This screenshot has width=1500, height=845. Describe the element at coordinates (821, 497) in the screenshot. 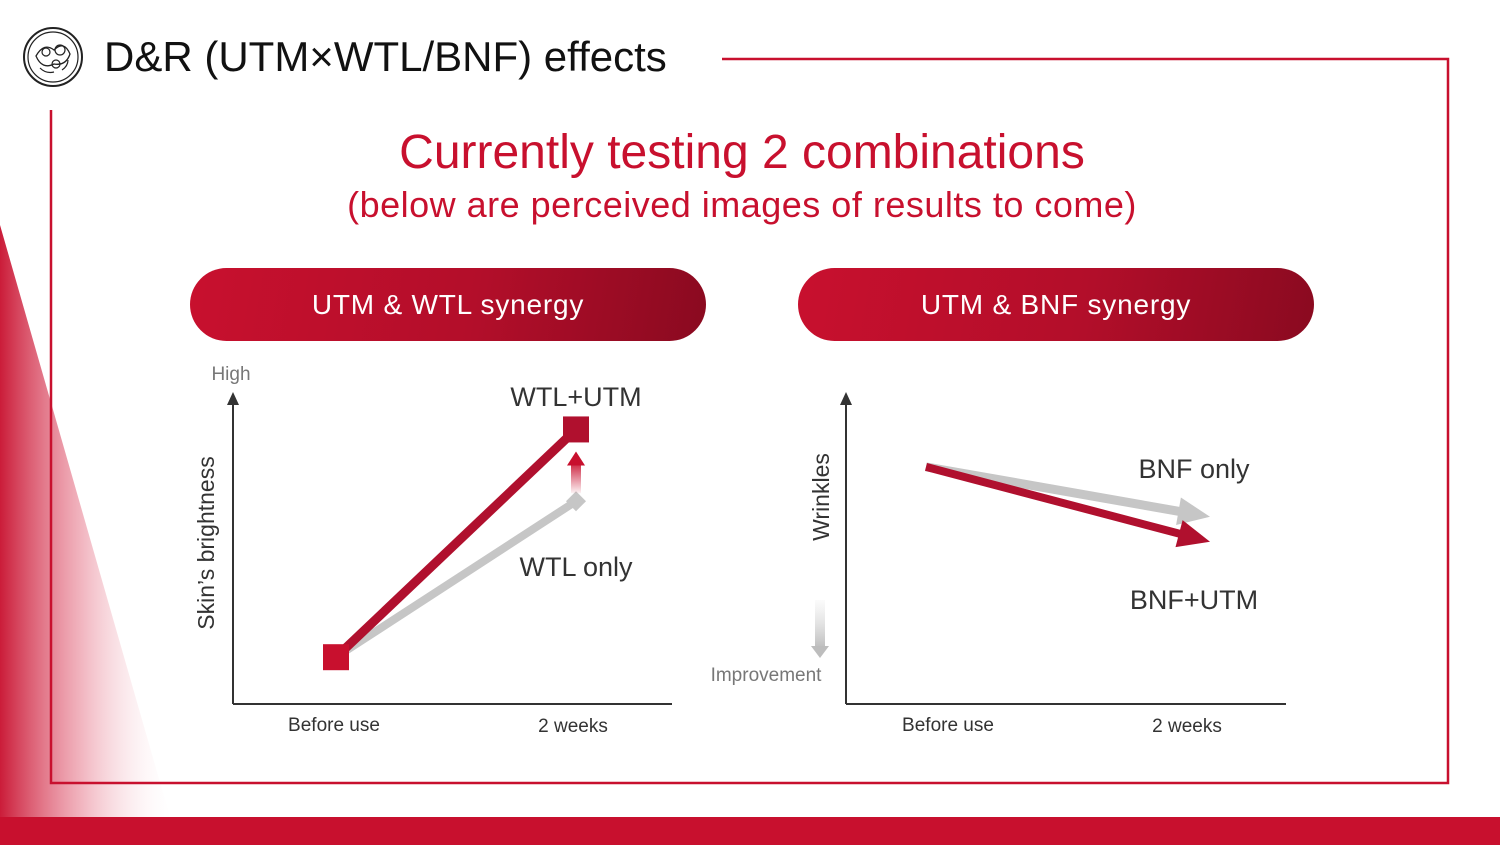

I see `y-axis-label: Wrinkles` at that location.